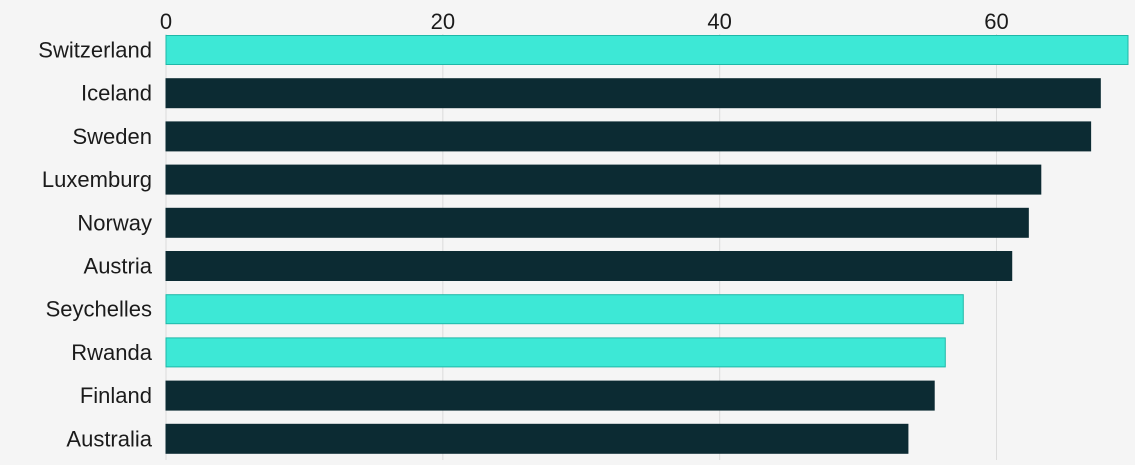  Describe the element at coordinates (109, 438) in the screenshot. I see `category-label-australia: Australia` at that location.